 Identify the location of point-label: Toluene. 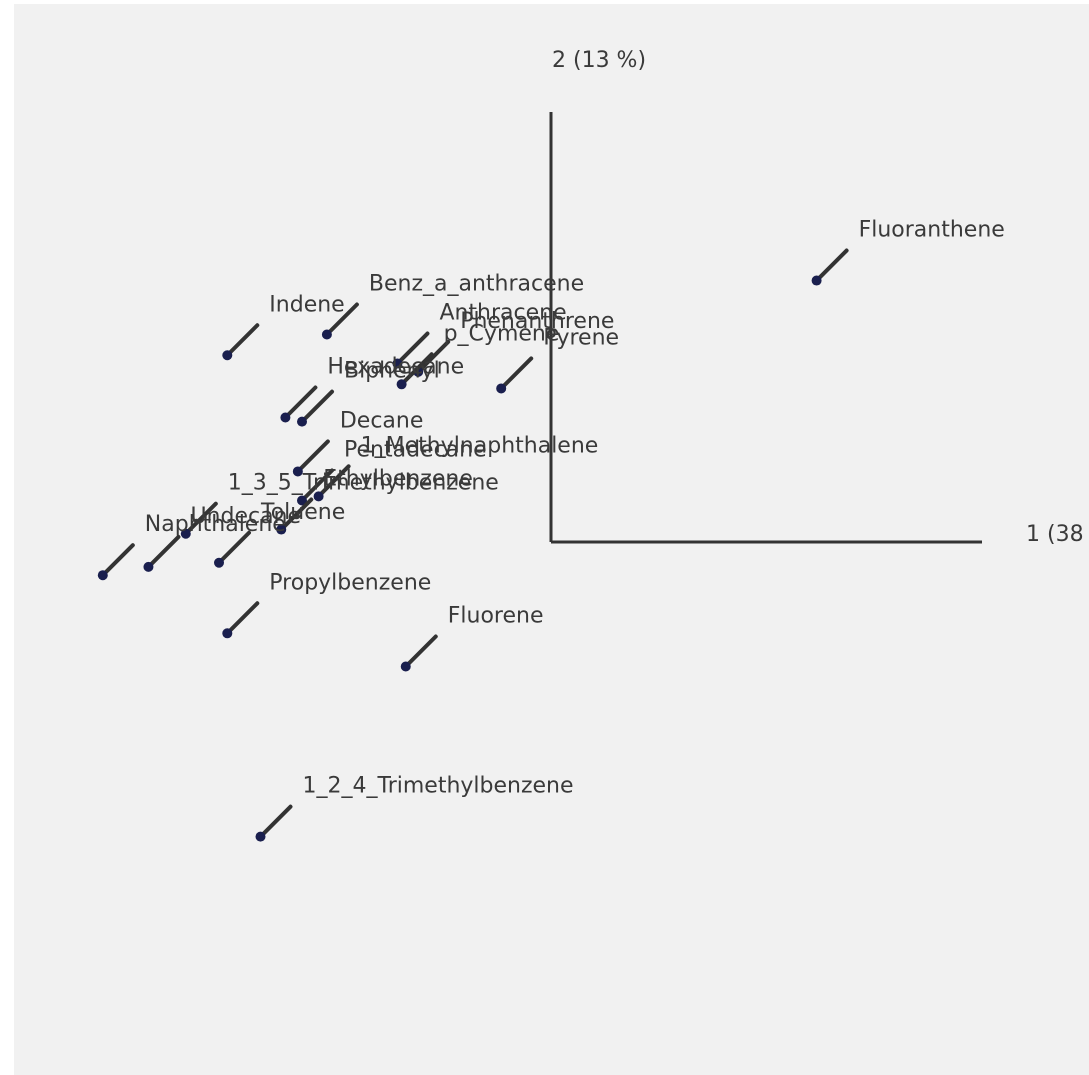
(302, 512).